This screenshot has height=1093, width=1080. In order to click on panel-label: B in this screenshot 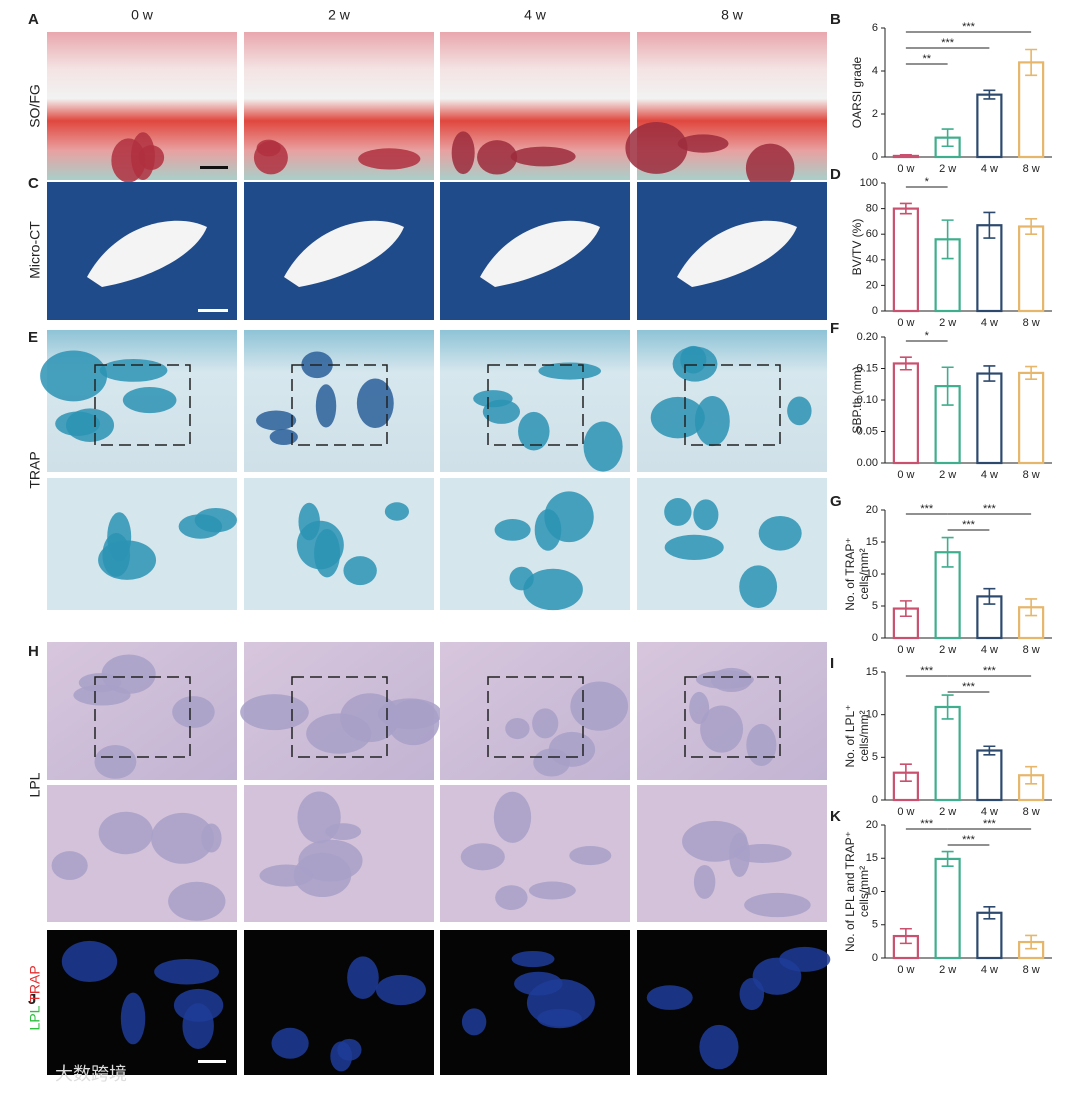, I will do `click(835, 19)`.